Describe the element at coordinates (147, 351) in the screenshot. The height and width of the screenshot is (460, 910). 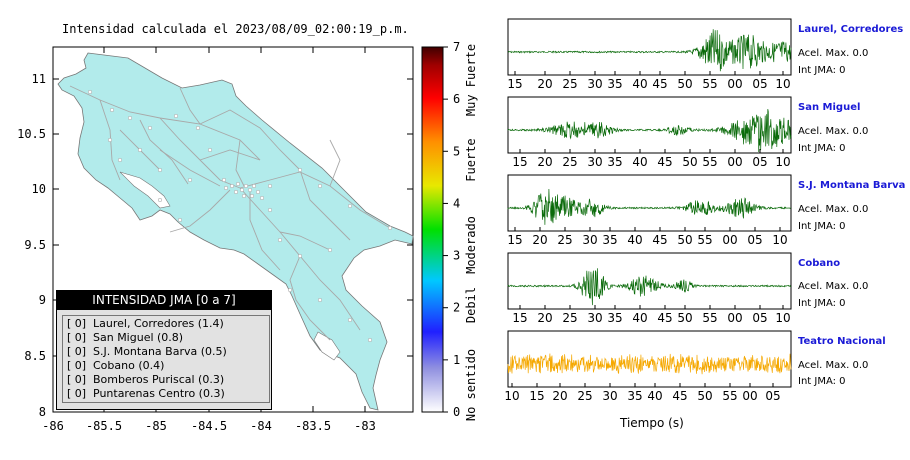
I see `legend-item: [ 0] S.J. Montana Barva (0.5)` at that location.